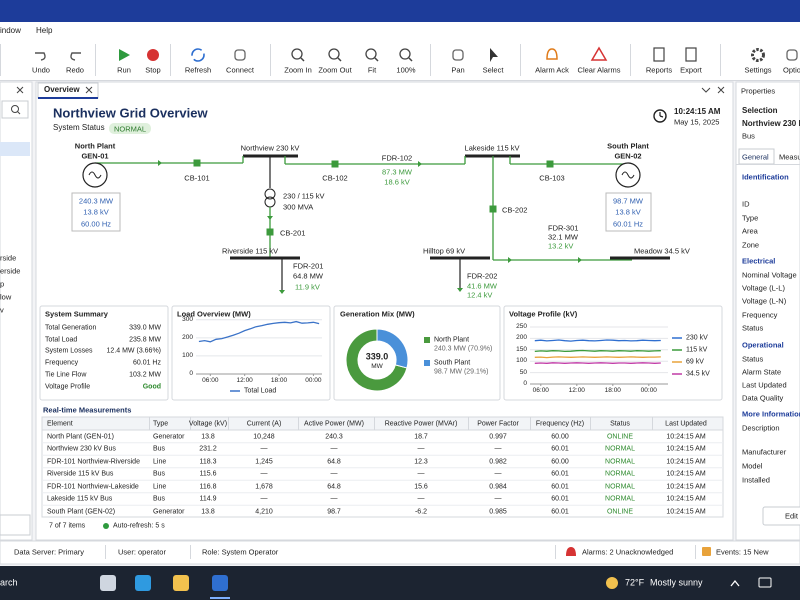 The image size is (800, 600). I want to click on edit-button, so click(781, 516).